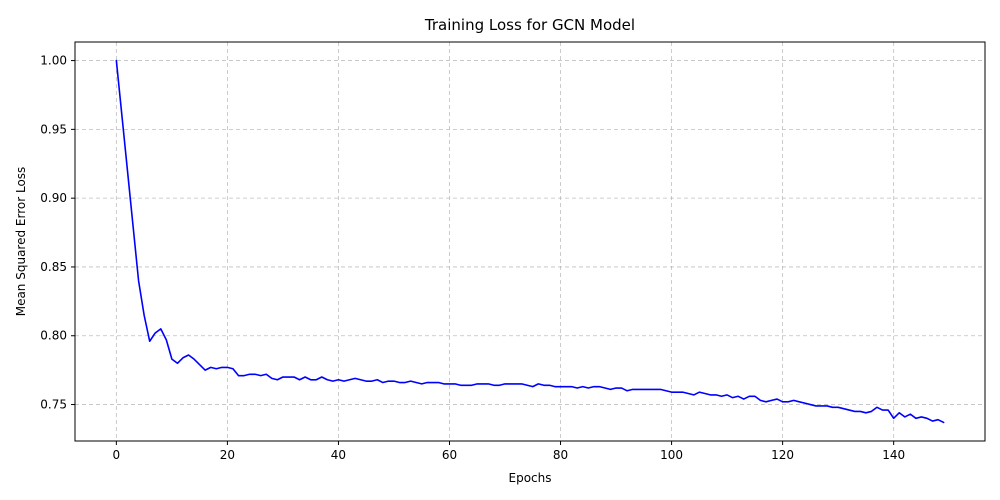  Describe the element at coordinates (530, 478) in the screenshot. I see `x-axis-label: Epochs` at that location.